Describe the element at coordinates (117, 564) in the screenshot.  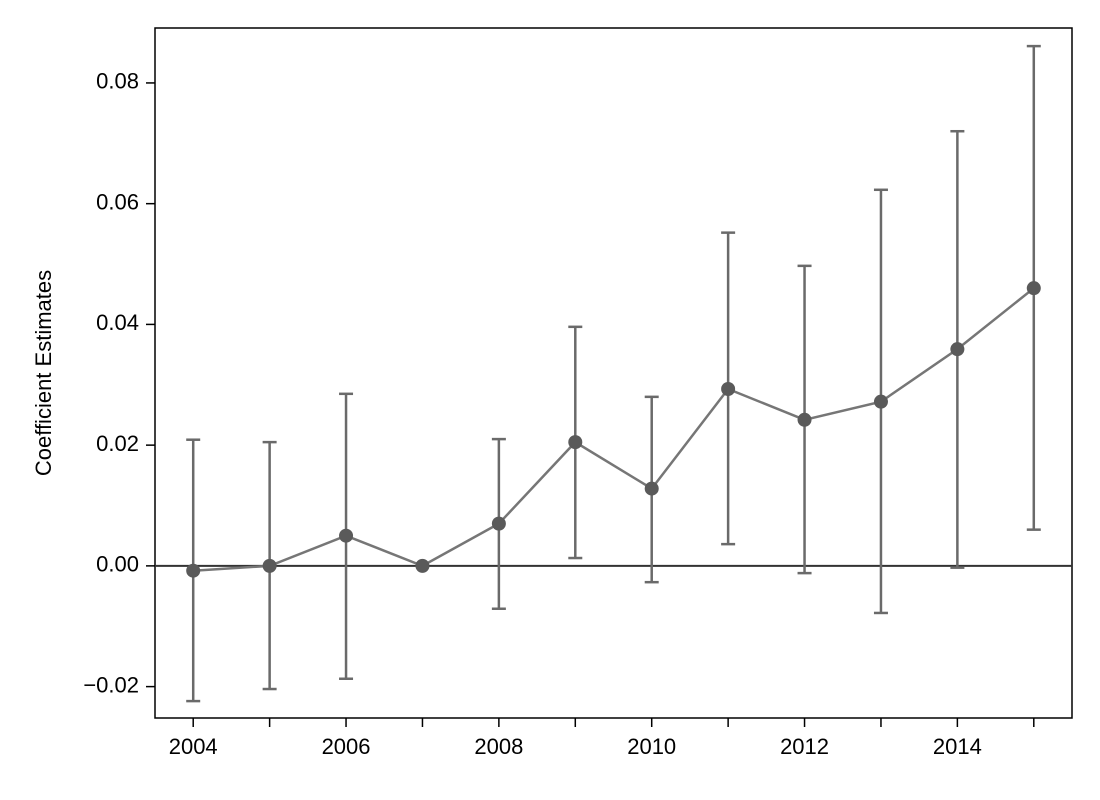
I see `y-tick-label: 0.00` at that location.